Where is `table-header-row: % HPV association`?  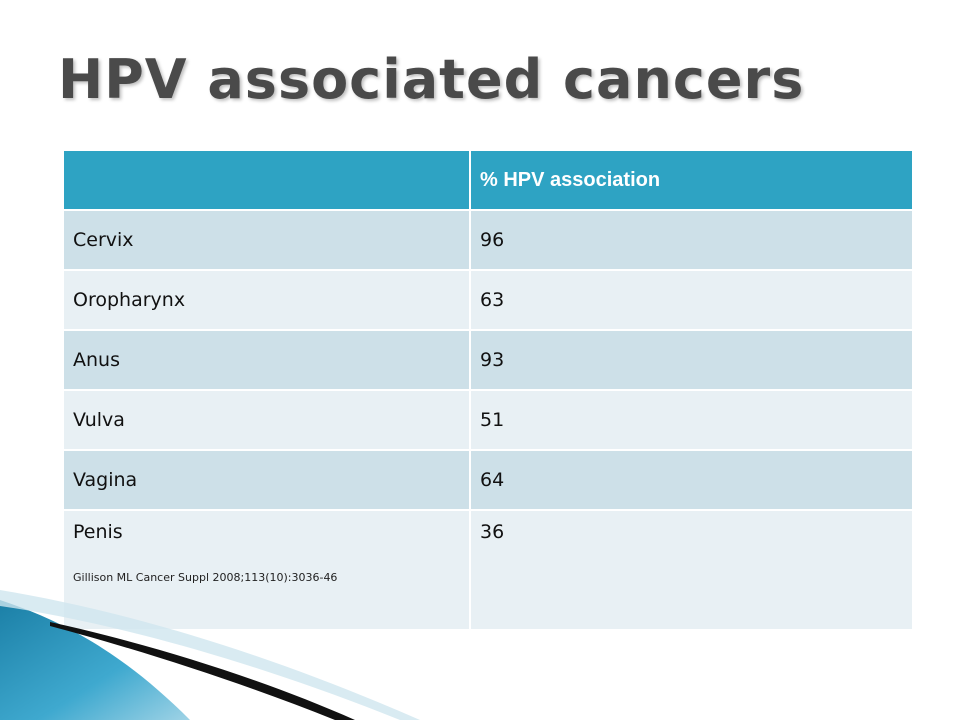 table-header-row: % HPV association is located at coordinates (488, 181).